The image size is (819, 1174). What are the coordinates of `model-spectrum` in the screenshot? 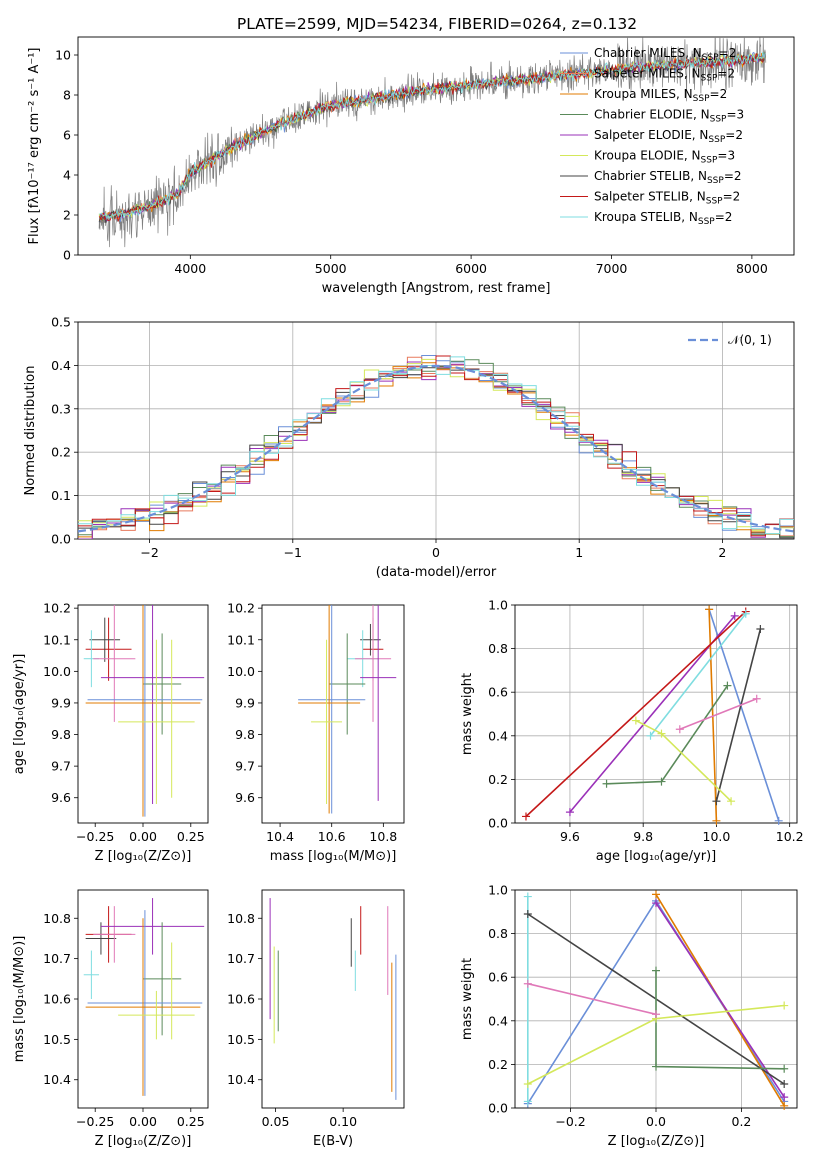 It's located at (432, 136).